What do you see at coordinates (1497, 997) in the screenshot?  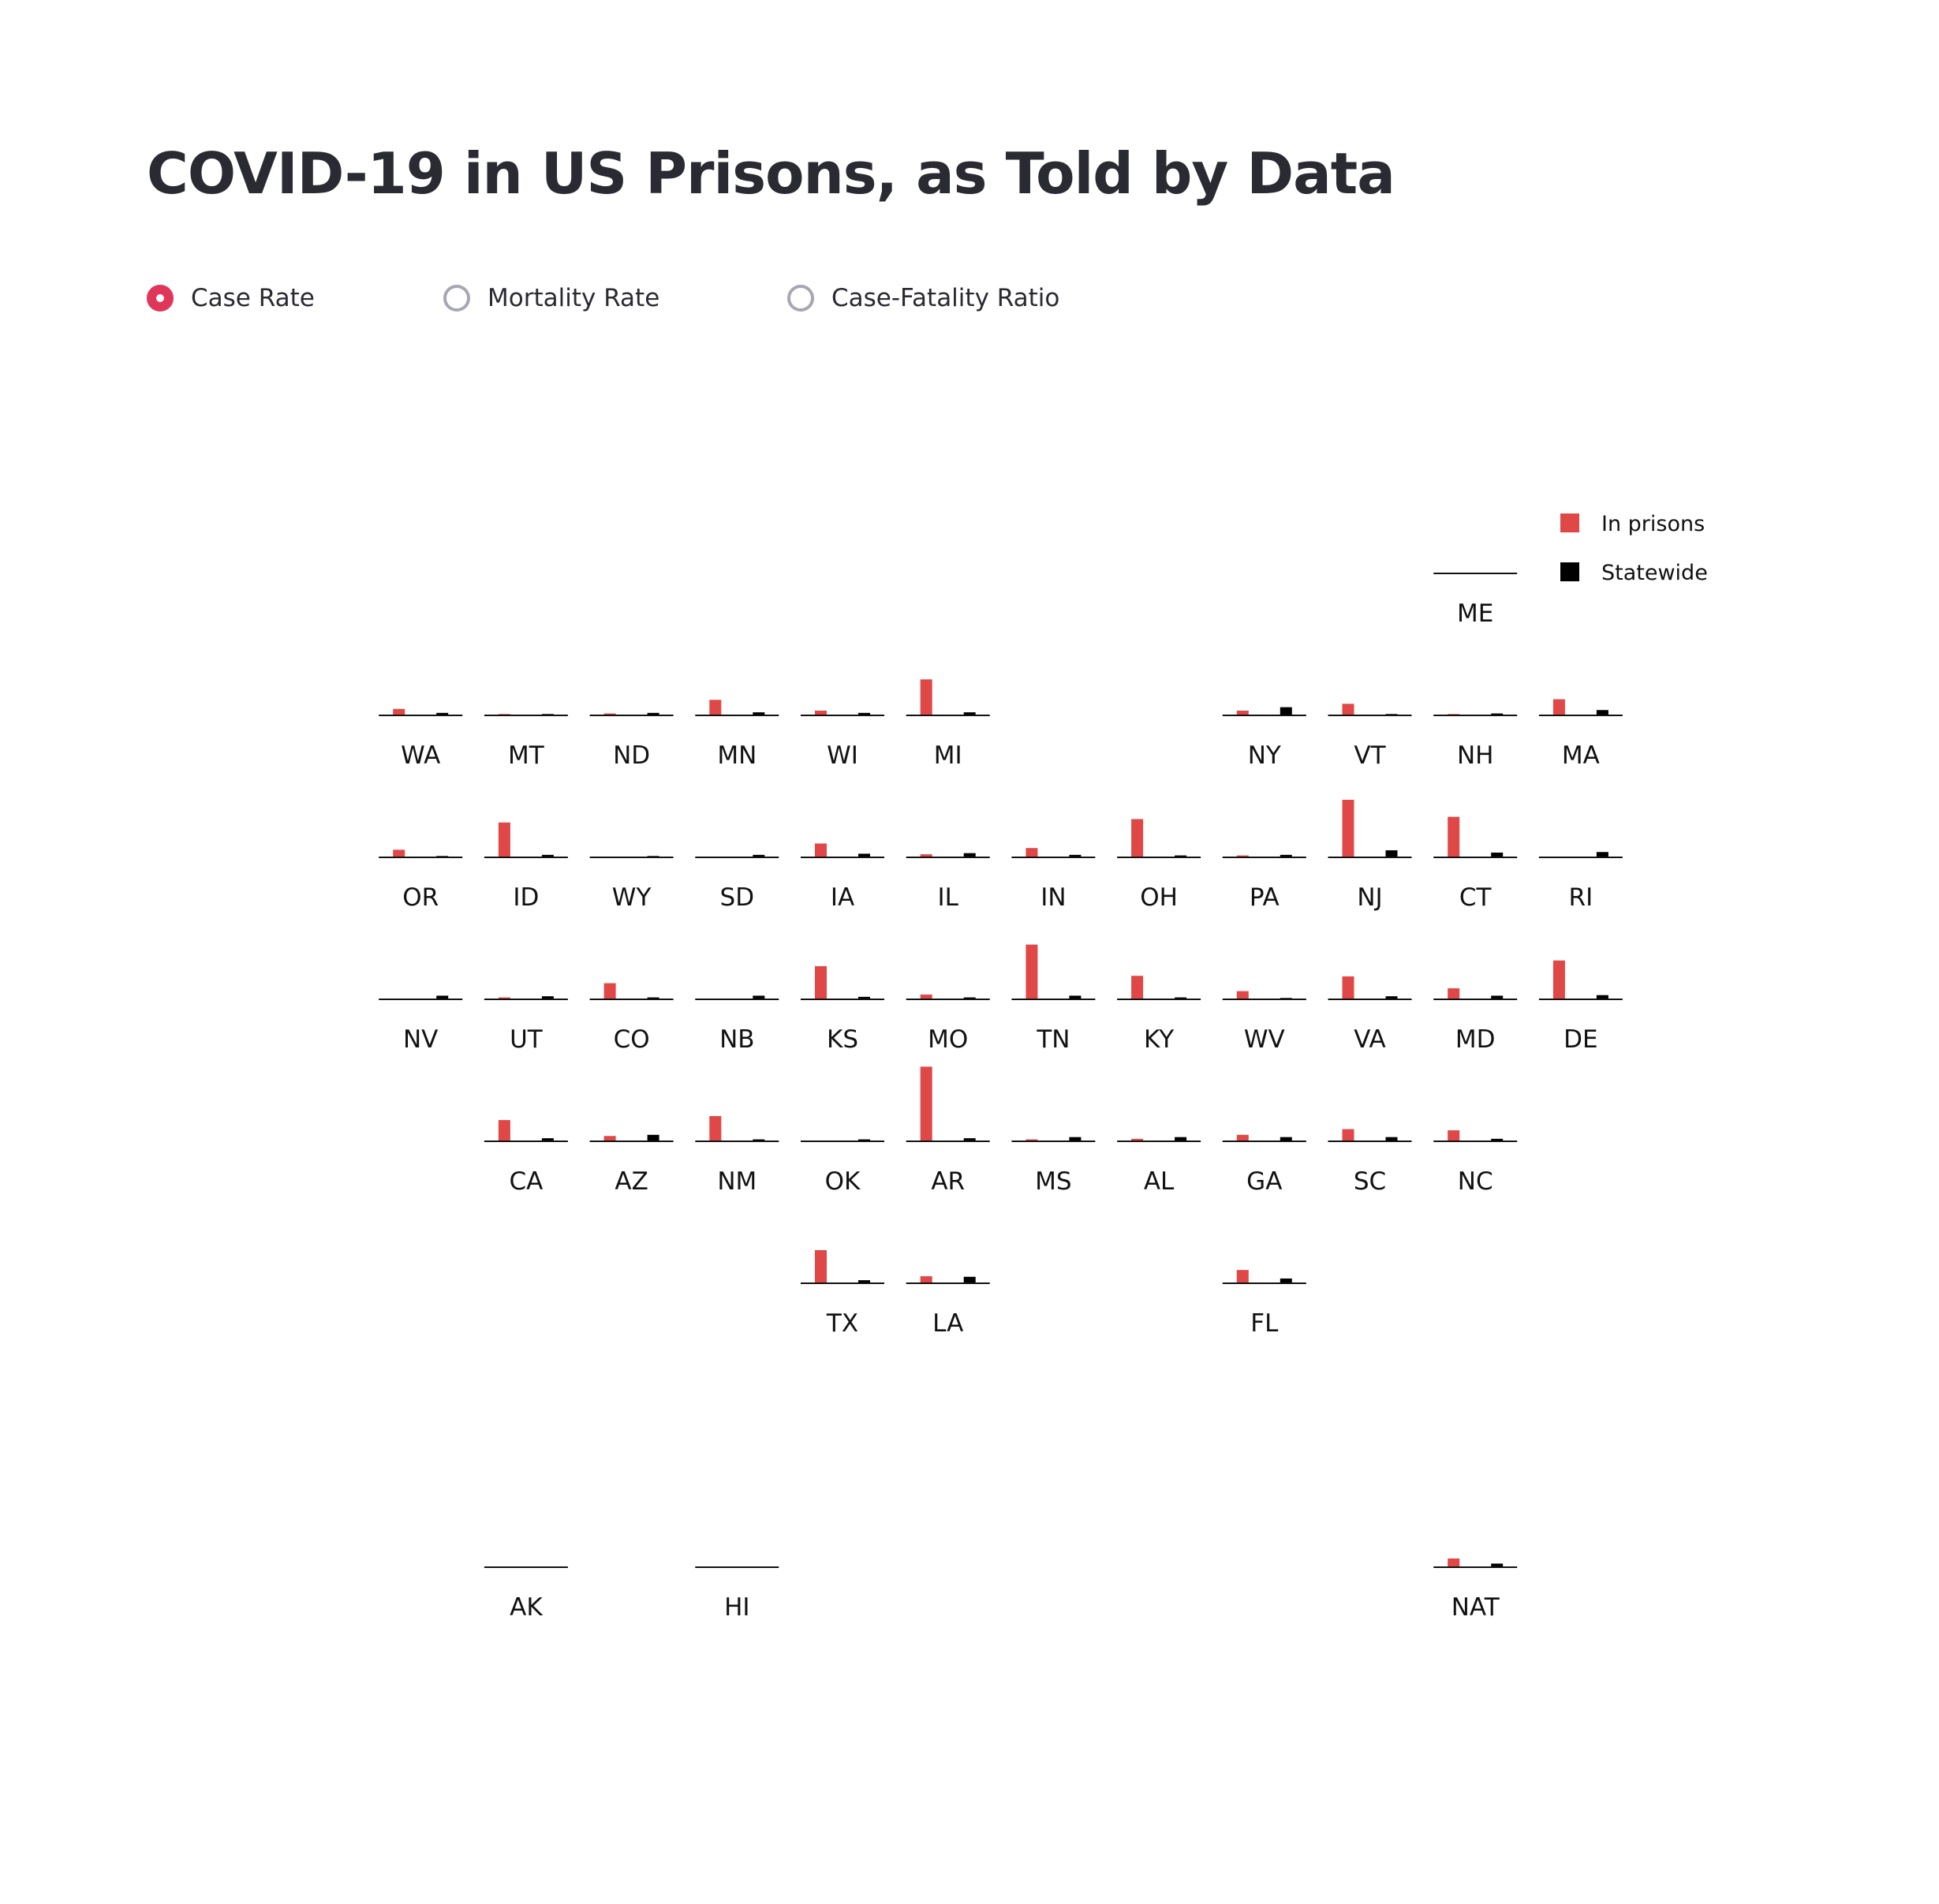 I see `bar-statewide-md` at bounding box center [1497, 997].